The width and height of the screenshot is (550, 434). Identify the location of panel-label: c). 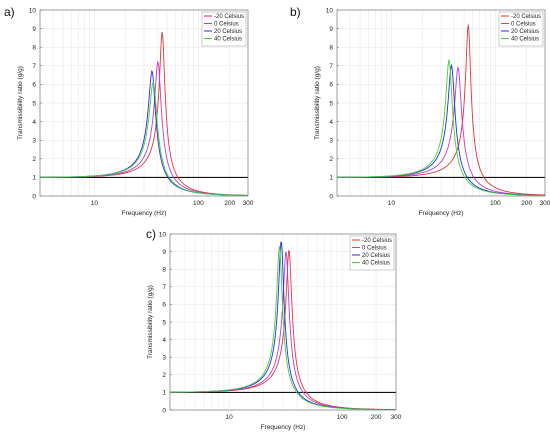
(151, 234).